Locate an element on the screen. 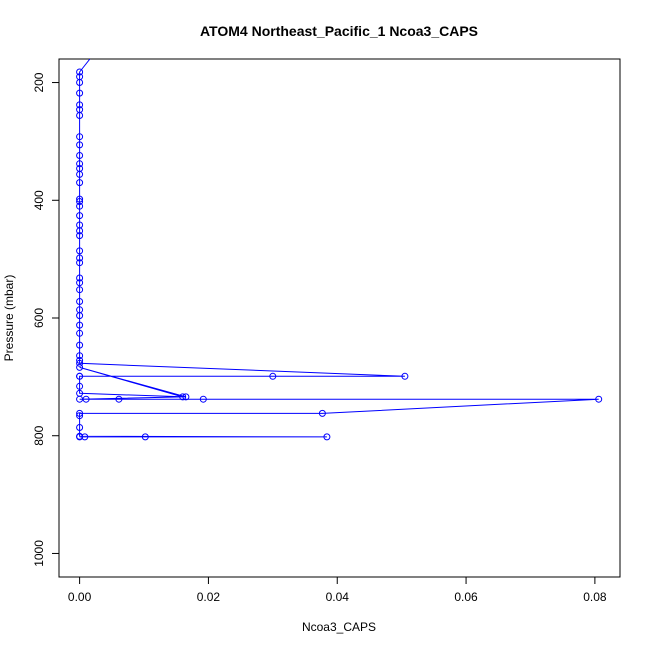 The image size is (650, 650). y-axis: 200 400 600 800 1000 is located at coordinates (46, 319).